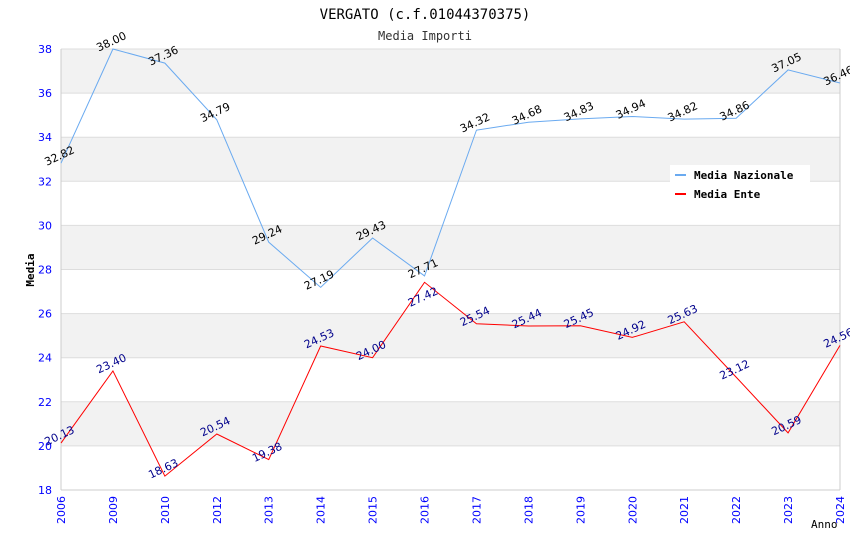 The image size is (850, 550). I want to click on x-axis-label: Anno, so click(824, 524).